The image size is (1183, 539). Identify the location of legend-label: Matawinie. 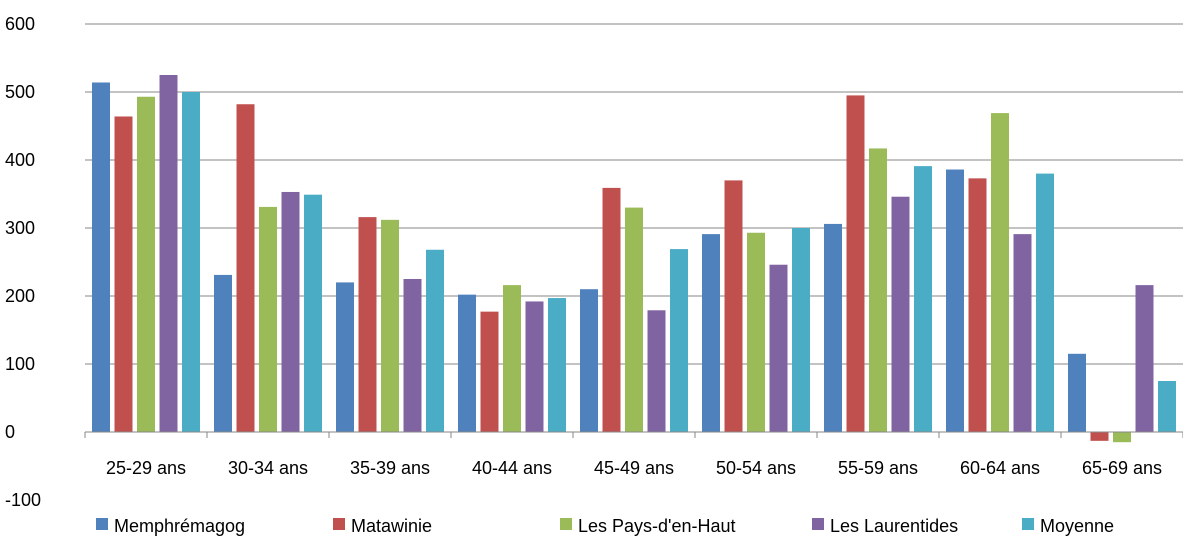
(391, 526).